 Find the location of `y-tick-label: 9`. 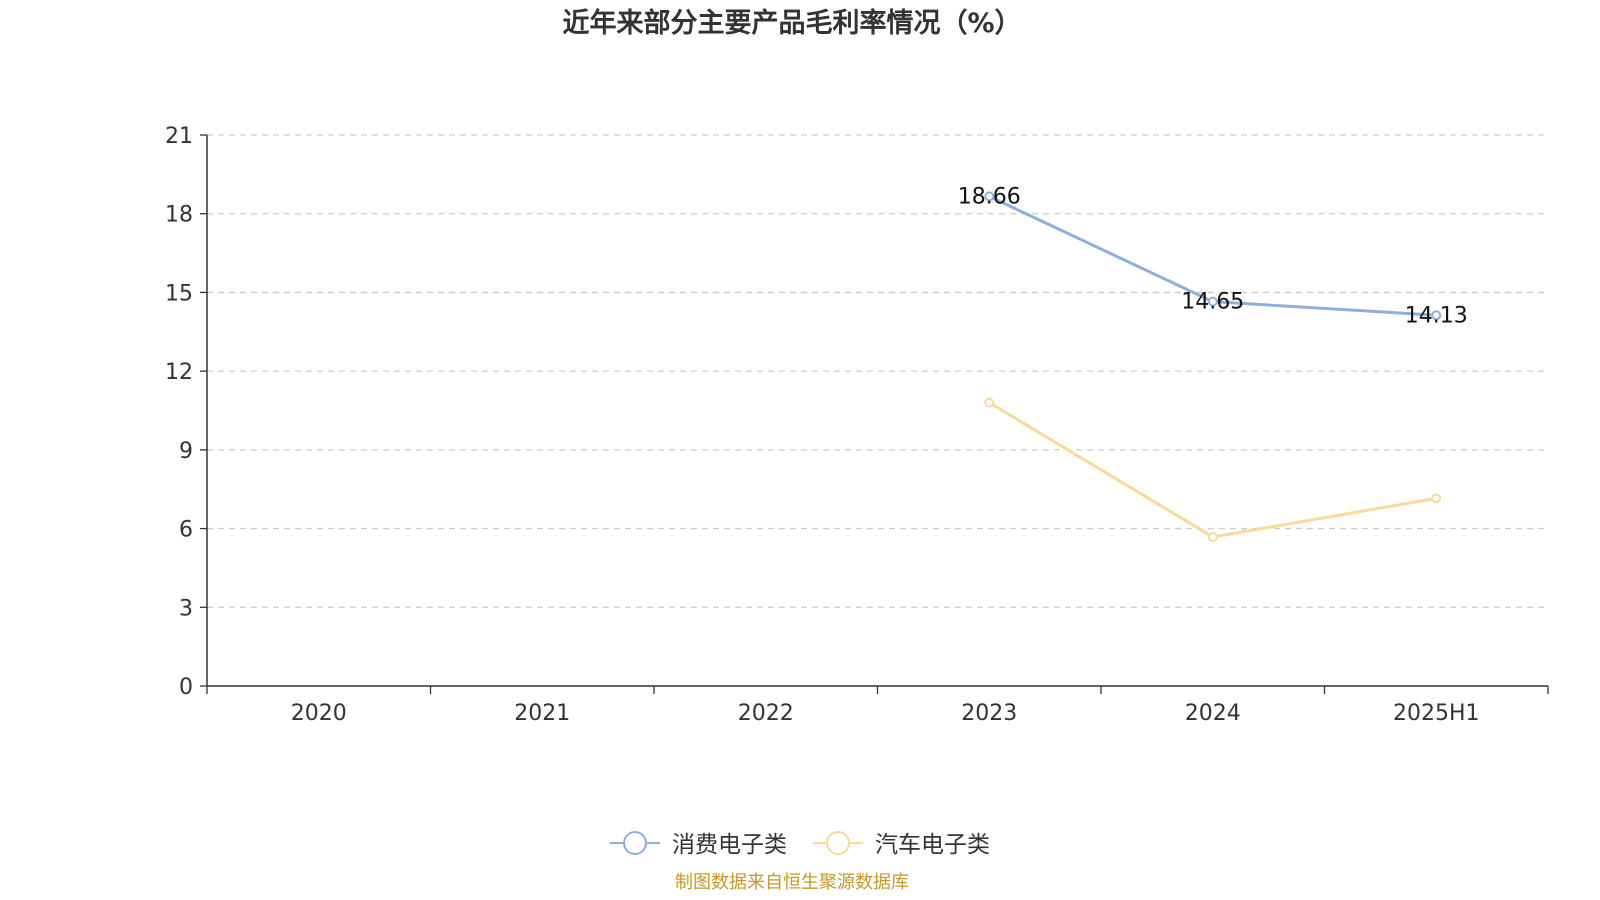

y-tick-label: 9 is located at coordinates (186, 451).